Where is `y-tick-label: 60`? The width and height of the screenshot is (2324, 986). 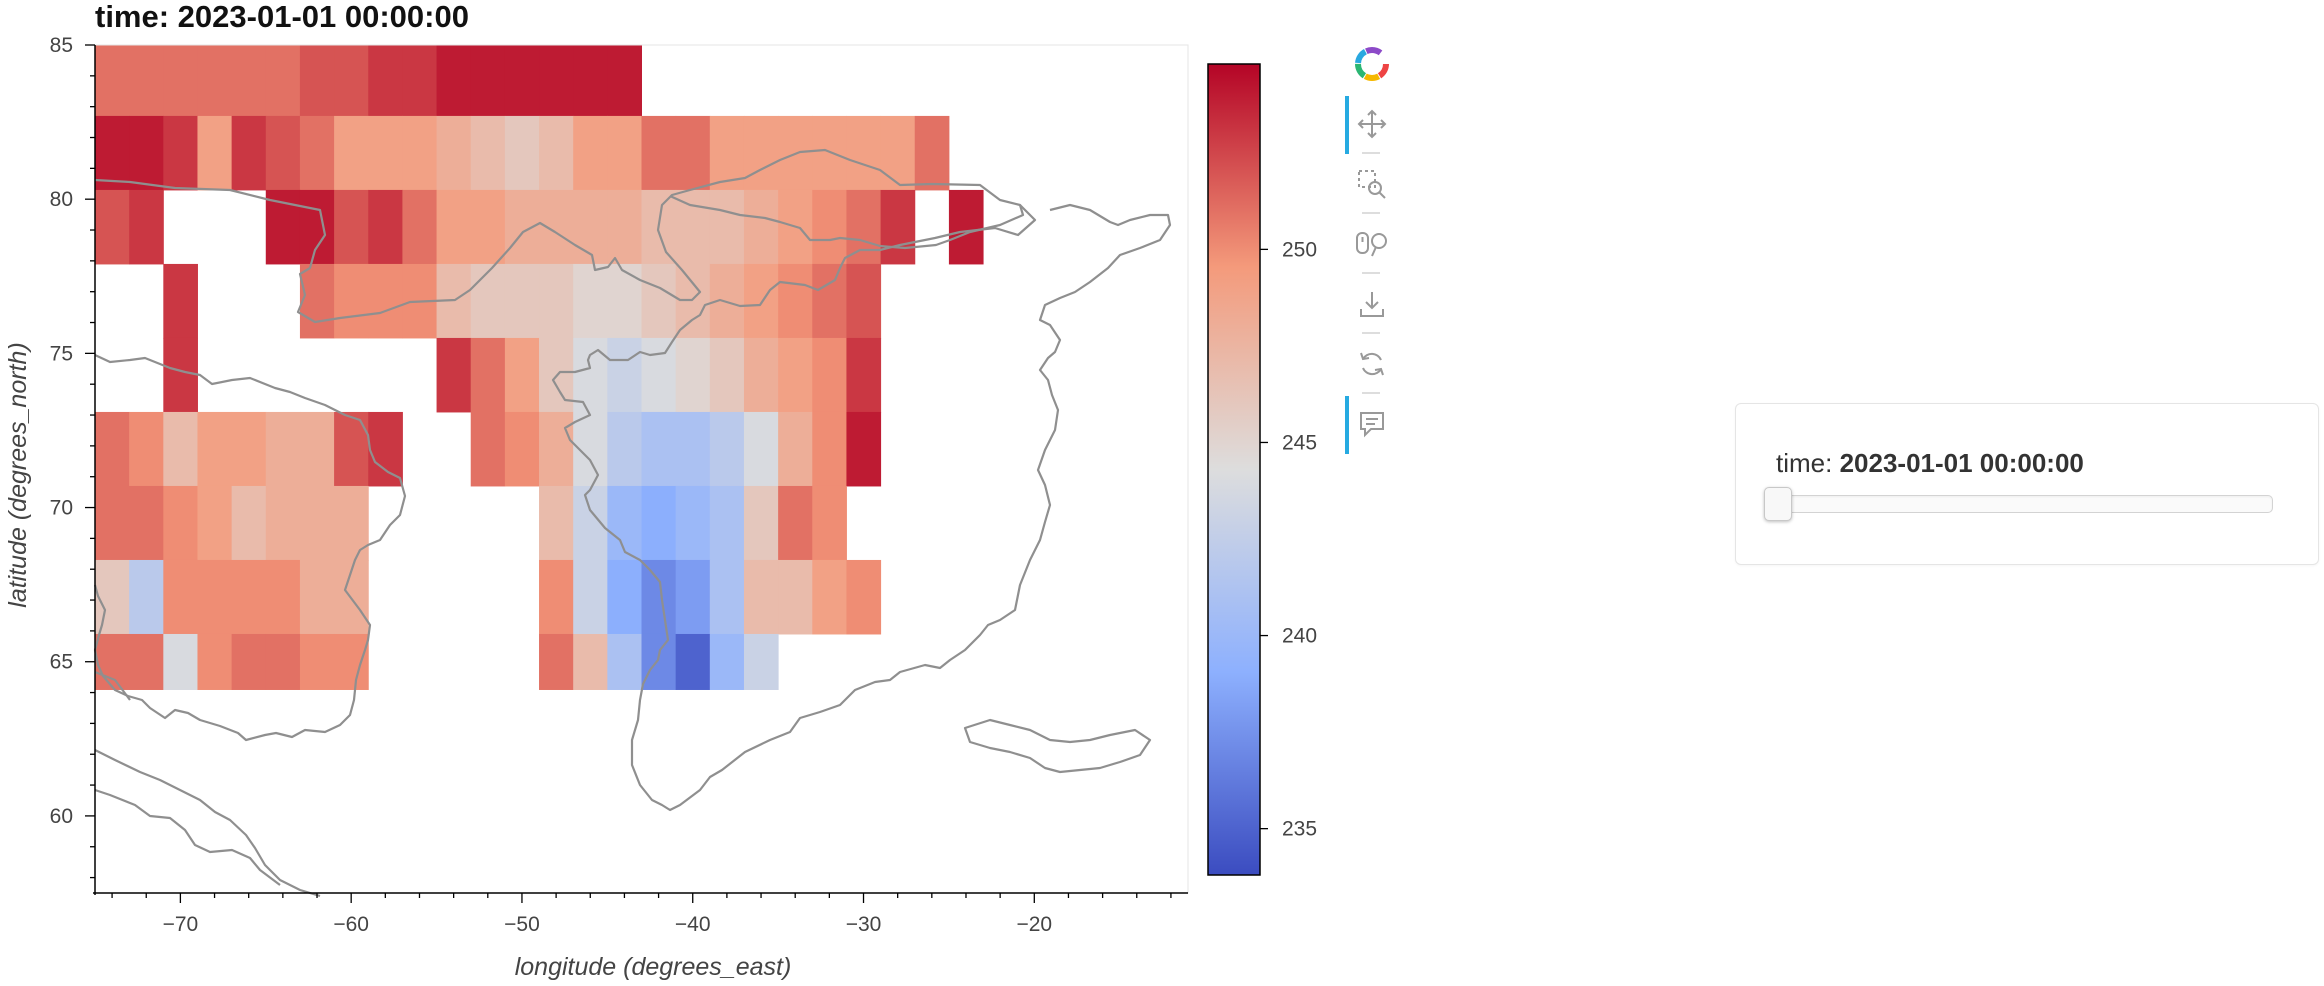 y-tick-label: 60 is located at coordinates (61, 816).